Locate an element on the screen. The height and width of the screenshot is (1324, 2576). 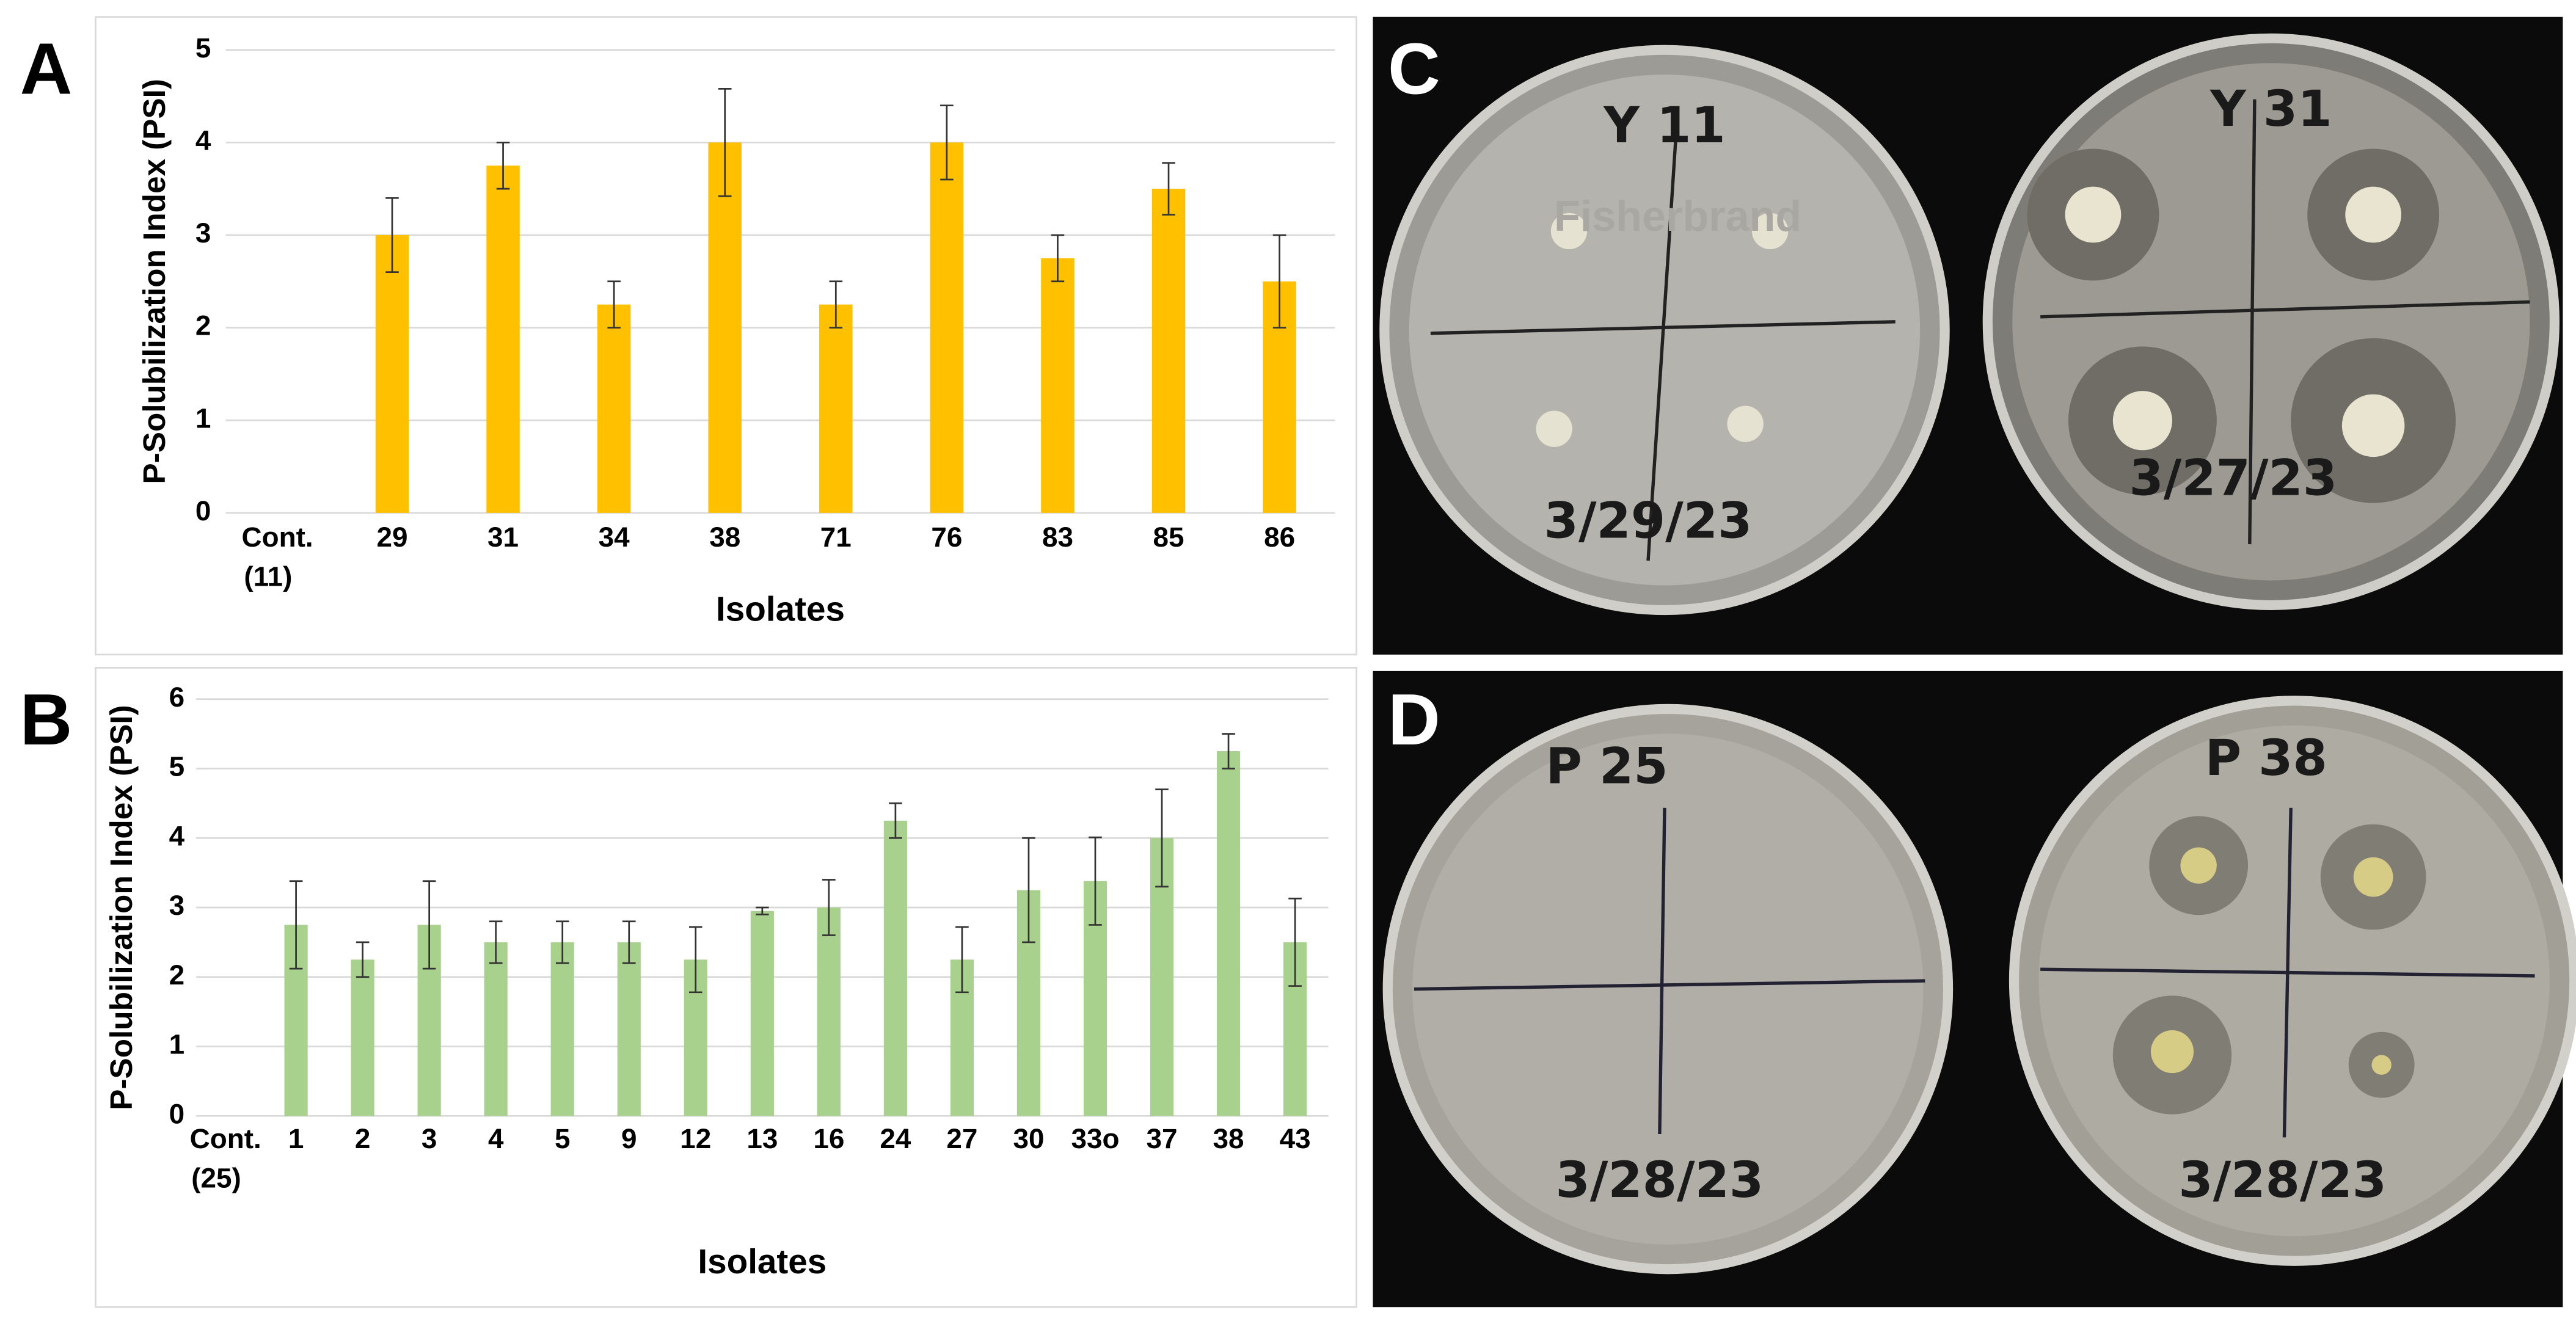
x-tick-label: Cont. (11) is located at coordinates (281, 556).